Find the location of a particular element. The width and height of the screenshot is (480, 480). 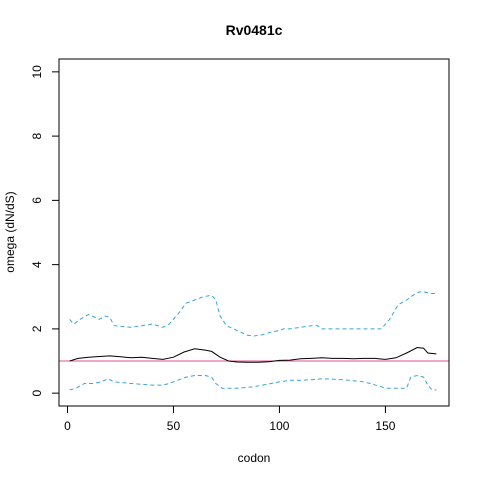

y-tick-label: 10 is located at coordinates (37, 72).